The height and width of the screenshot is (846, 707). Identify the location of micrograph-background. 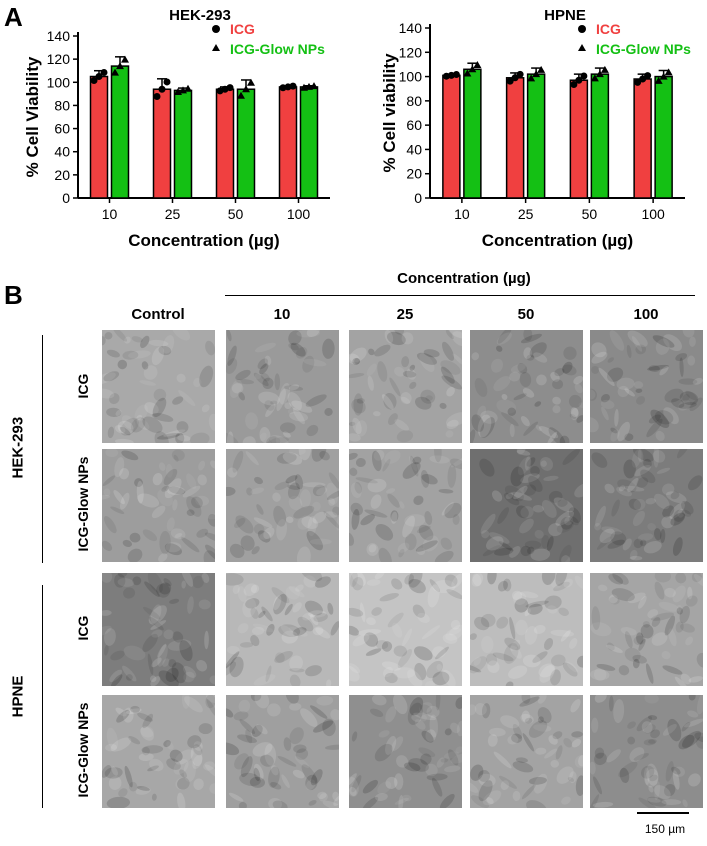
(282, 386).